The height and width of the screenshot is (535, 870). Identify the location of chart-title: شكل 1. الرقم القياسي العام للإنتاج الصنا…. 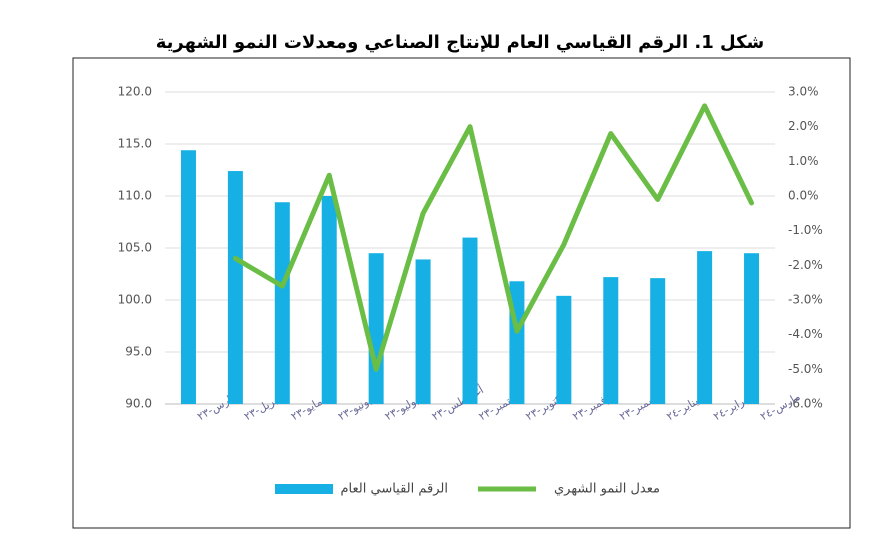
(460, 42).